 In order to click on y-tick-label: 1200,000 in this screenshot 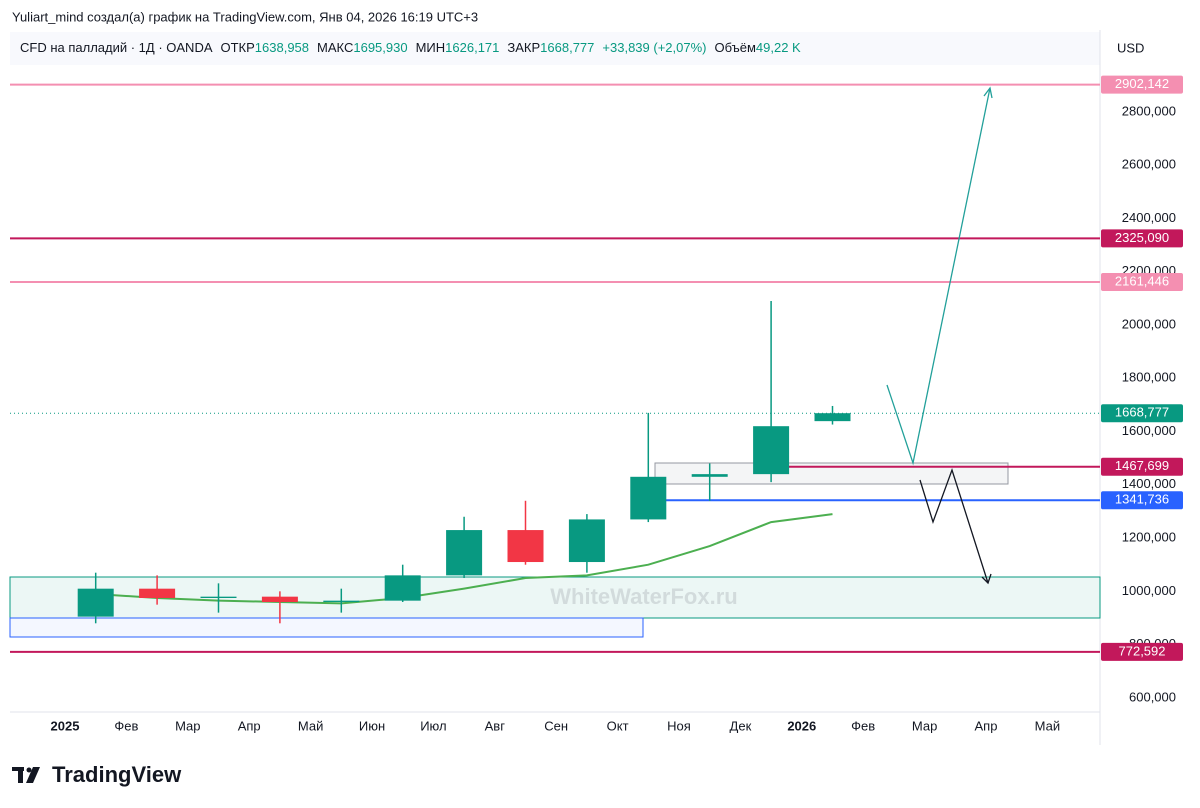, I will do `click(1149, 537)`.